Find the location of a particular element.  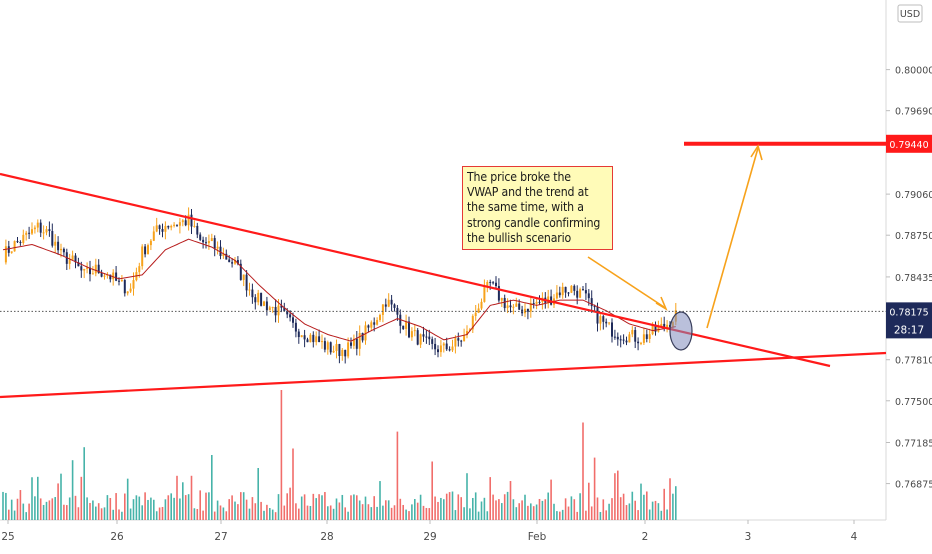

x-tick-label: Feb is located at coordinates (537, 537).